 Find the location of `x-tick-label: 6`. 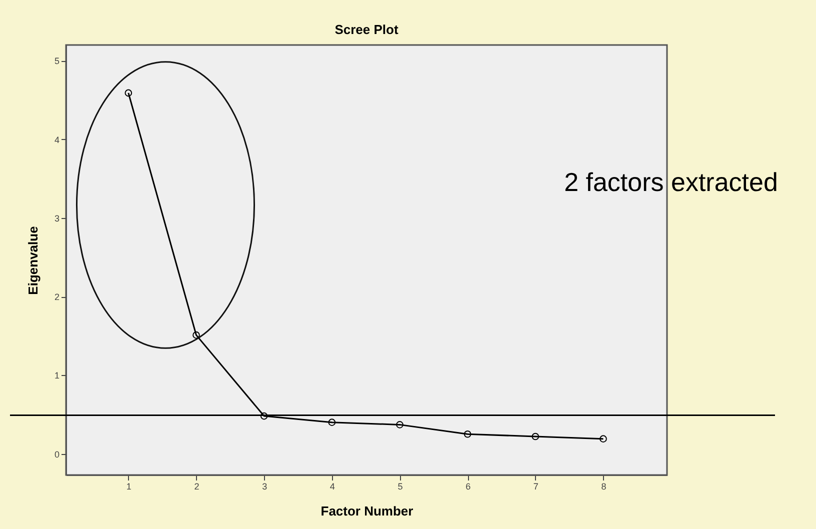

x-tick-label: 6 is located at coordinates (468, 487).